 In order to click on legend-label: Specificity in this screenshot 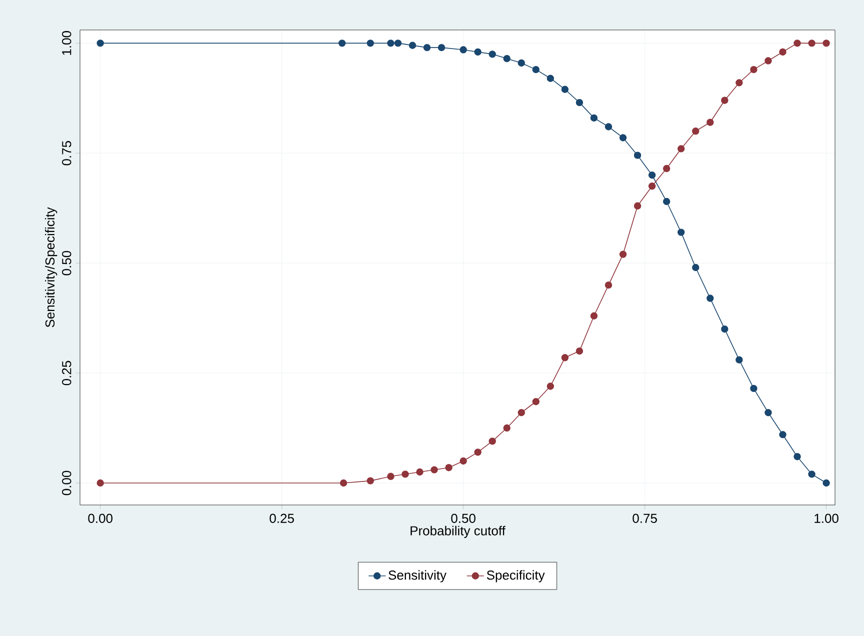, I will do `click(515, 576)`.